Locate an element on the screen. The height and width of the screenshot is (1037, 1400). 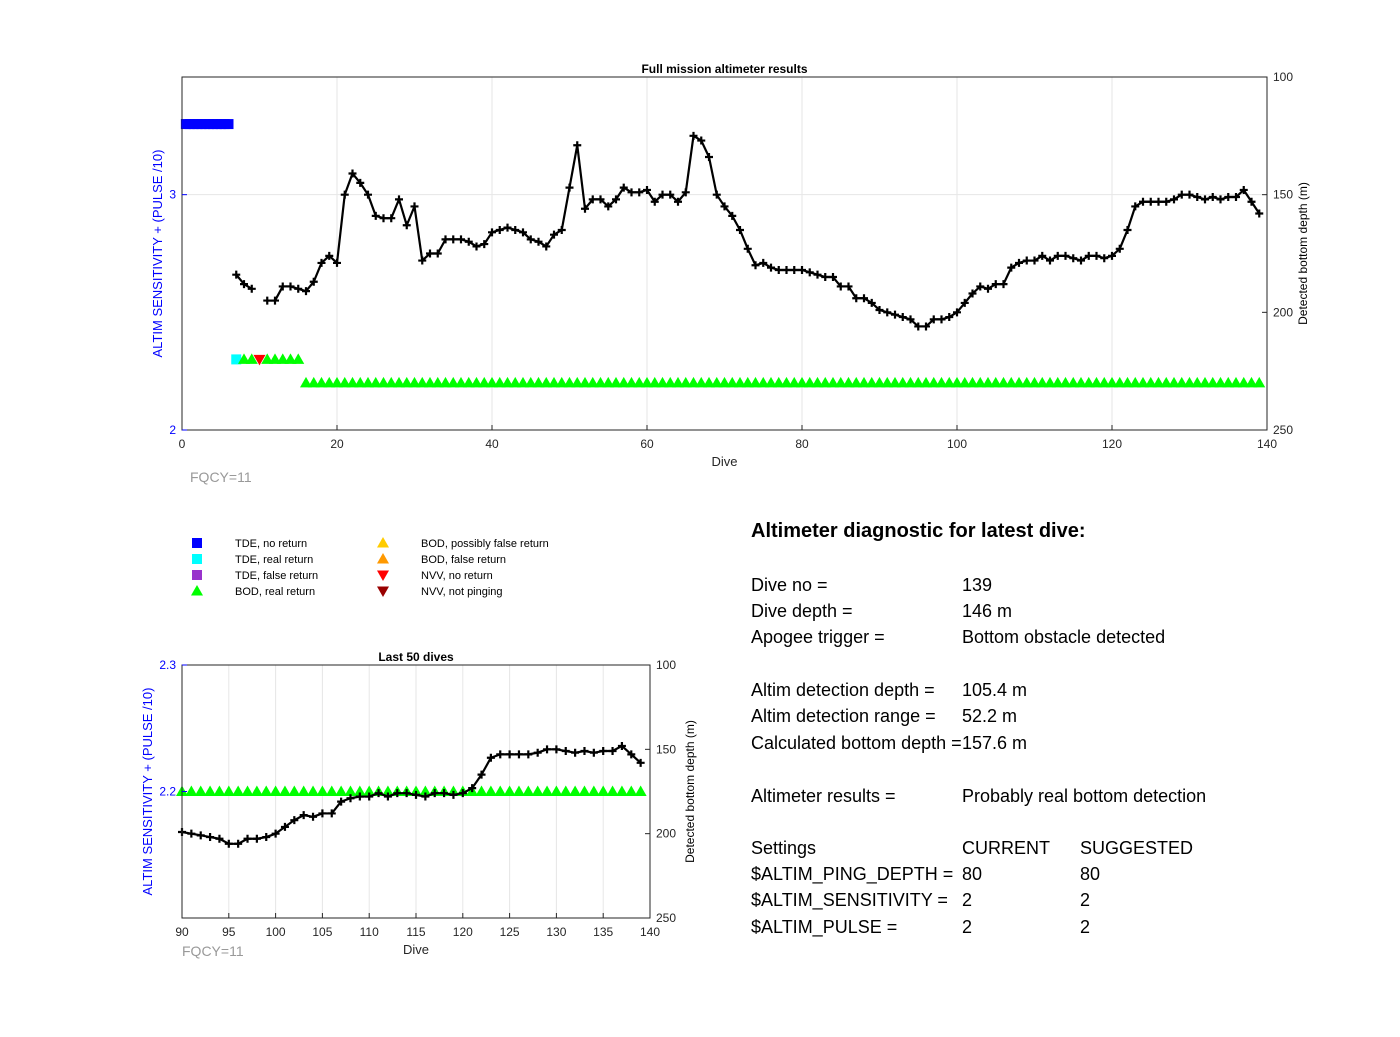
legend-label: BOD, real return is located at coordinates (275, 592).